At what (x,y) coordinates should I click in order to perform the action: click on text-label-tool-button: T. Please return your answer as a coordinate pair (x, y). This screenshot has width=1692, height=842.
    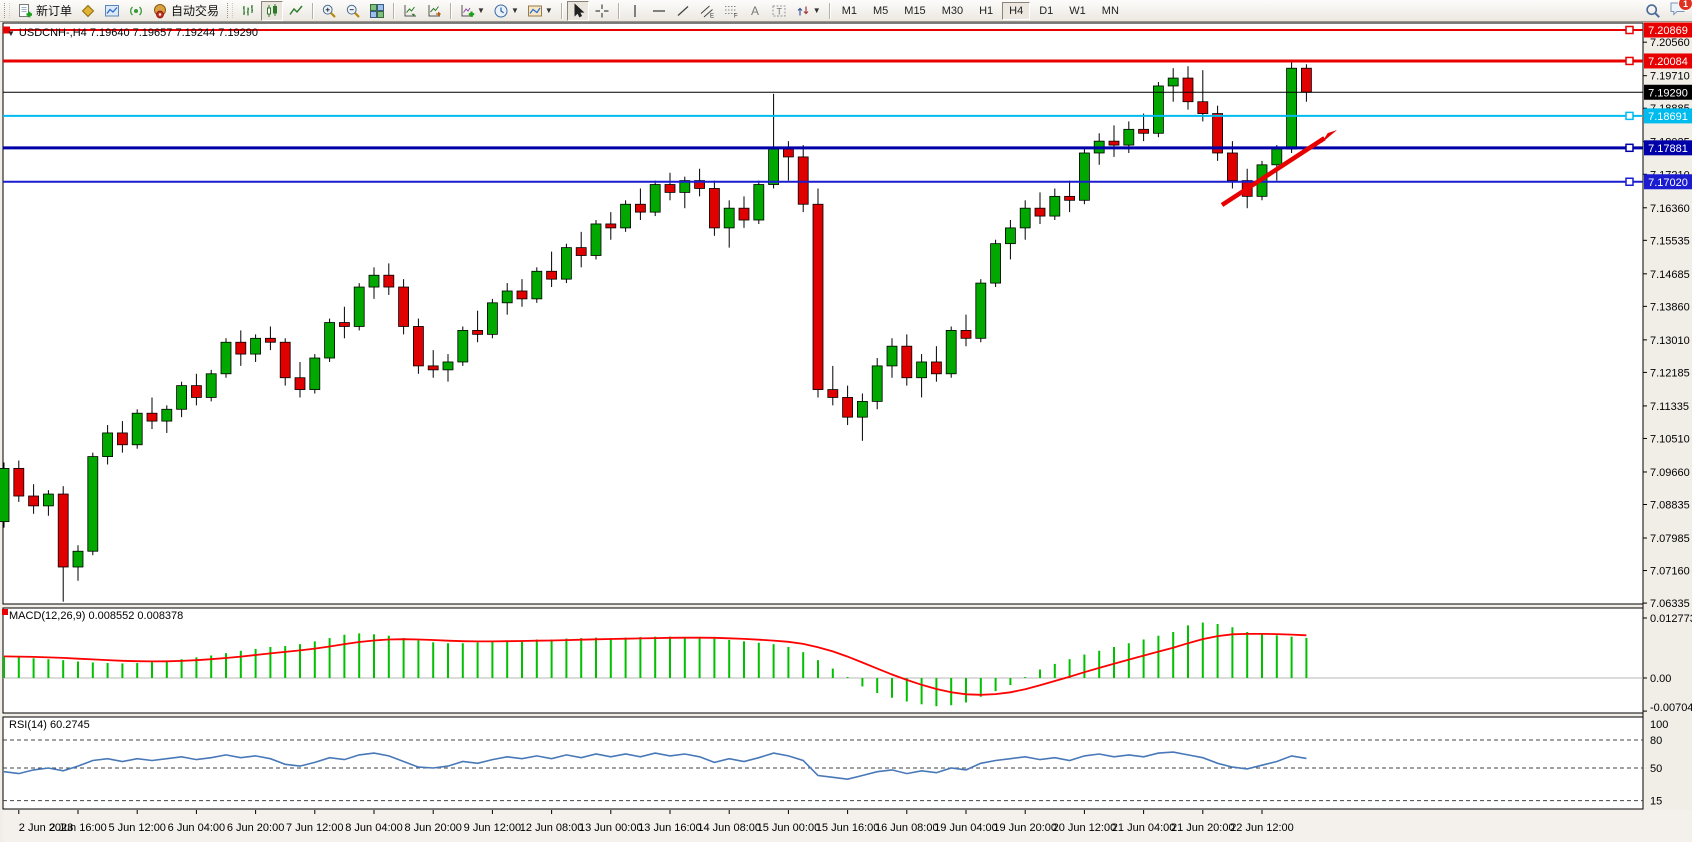
    Looking at the image, I should click on (779, 11).